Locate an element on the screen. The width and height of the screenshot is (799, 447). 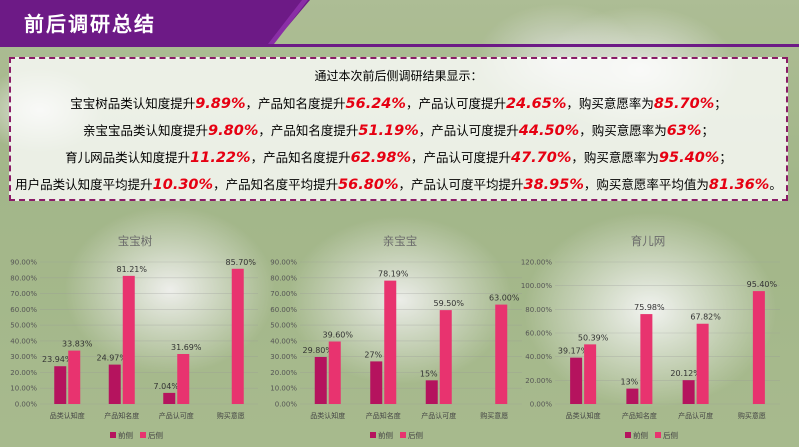
y-tick-label: 120.00% is located at coordinates (536, 263).